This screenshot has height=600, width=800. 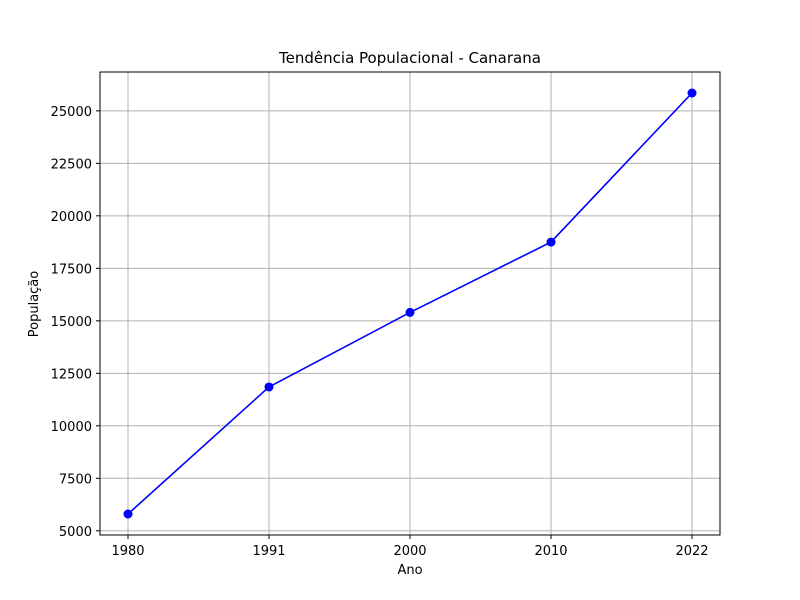 I want to click on x-tick-label: 1980, so click(x=127, y=551).